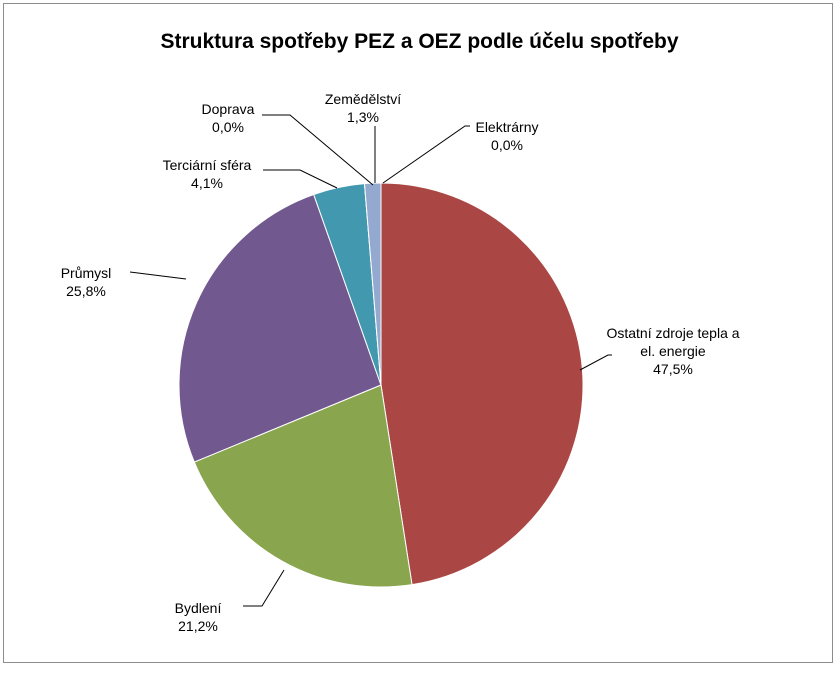  Describe the element at coordinates (198, 608) in the screenshot. I see `category-label: Bydlení` at that location.